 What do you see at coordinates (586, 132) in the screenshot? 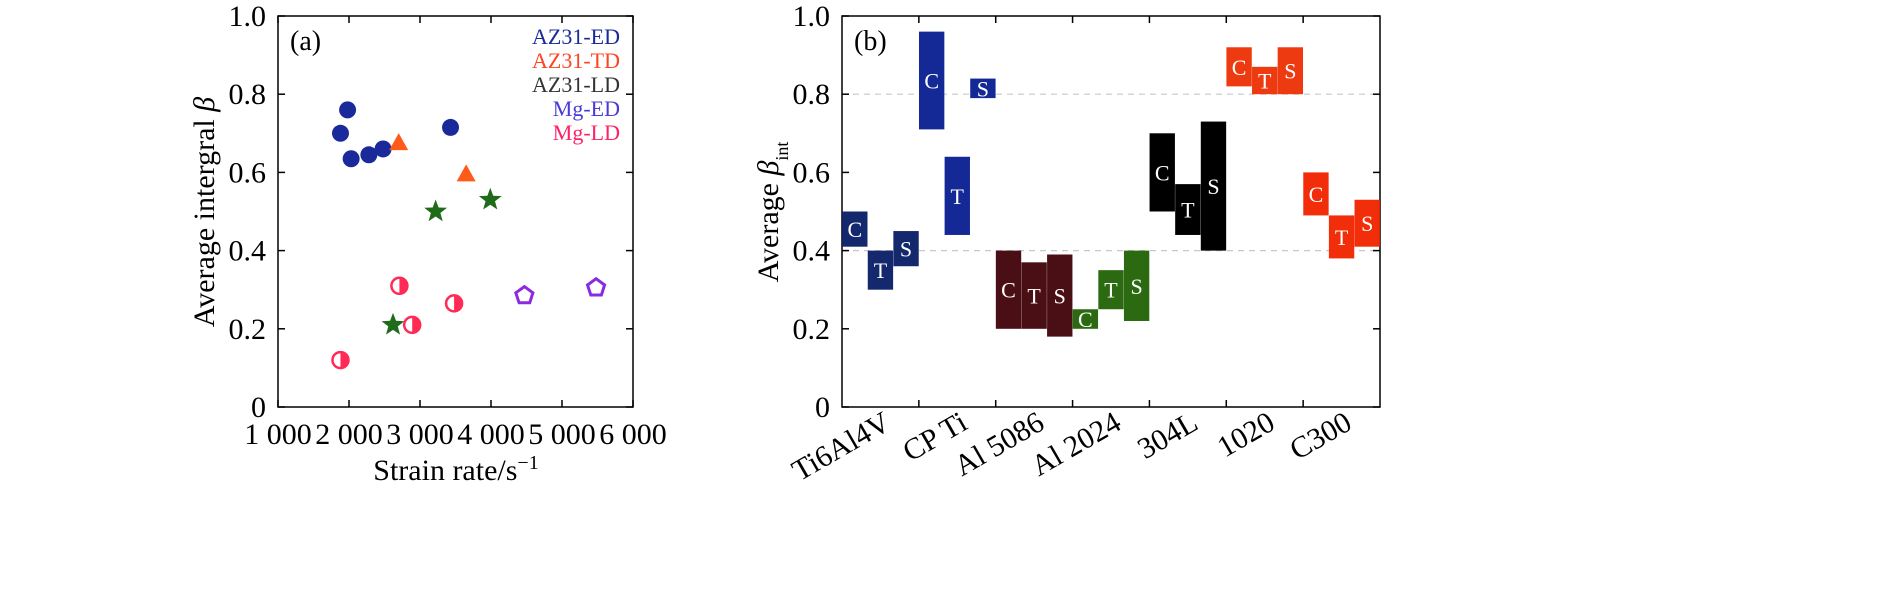
I see `legend-entry-mg-ld: Mg-LD` at bounding box center [586, 132].